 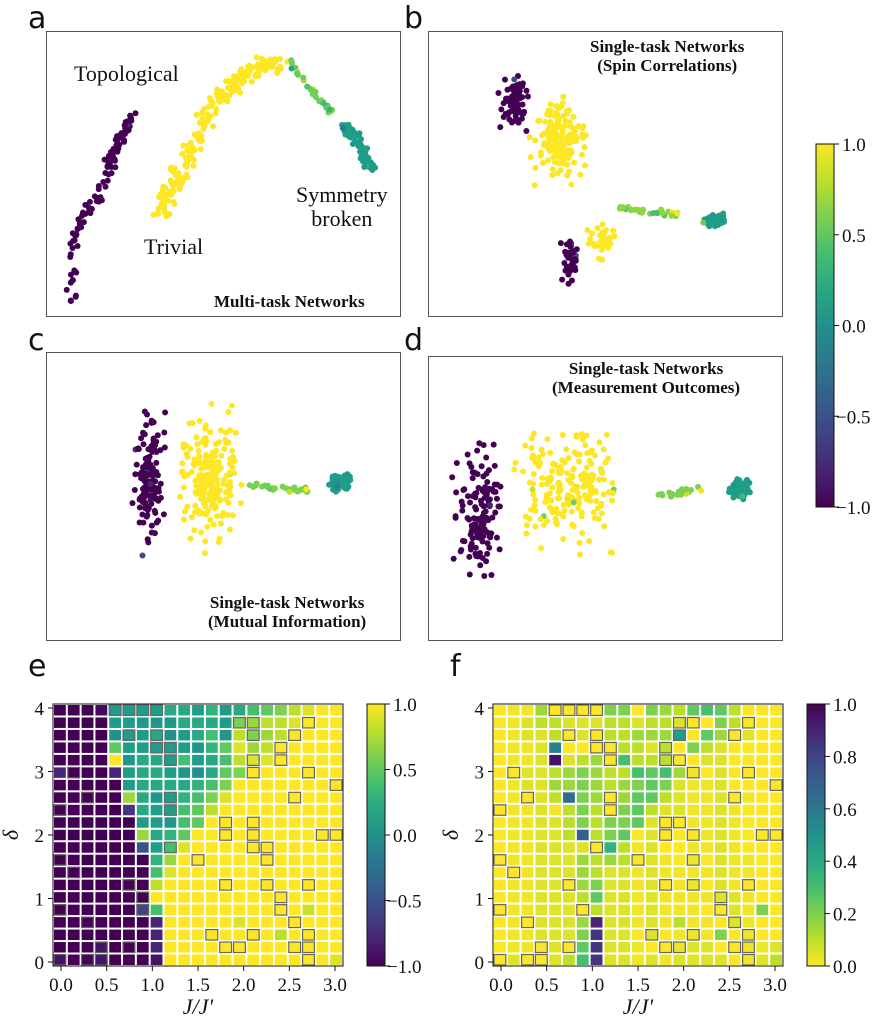 I want to click on scatter-b-trivial-point, so click(x=583, y=126).